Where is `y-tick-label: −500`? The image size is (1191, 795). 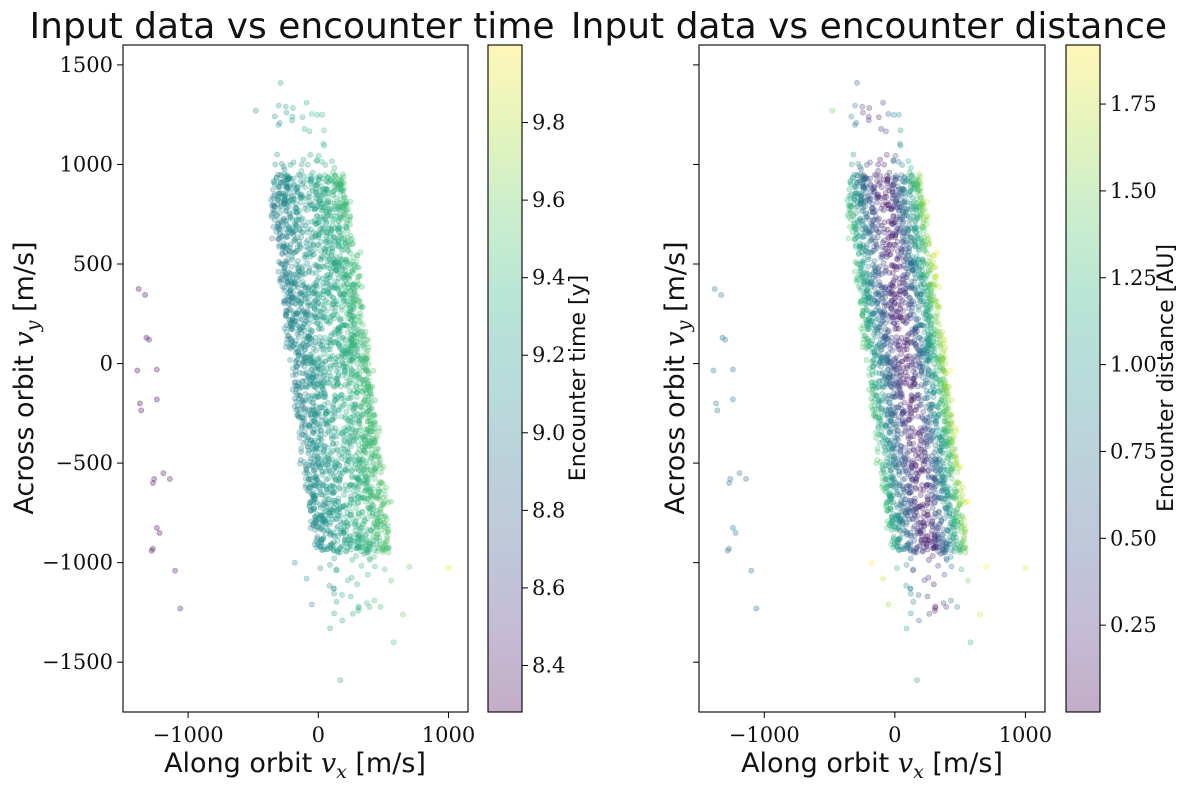
y-tick-label: −500 is located at coordinates (84, 463).